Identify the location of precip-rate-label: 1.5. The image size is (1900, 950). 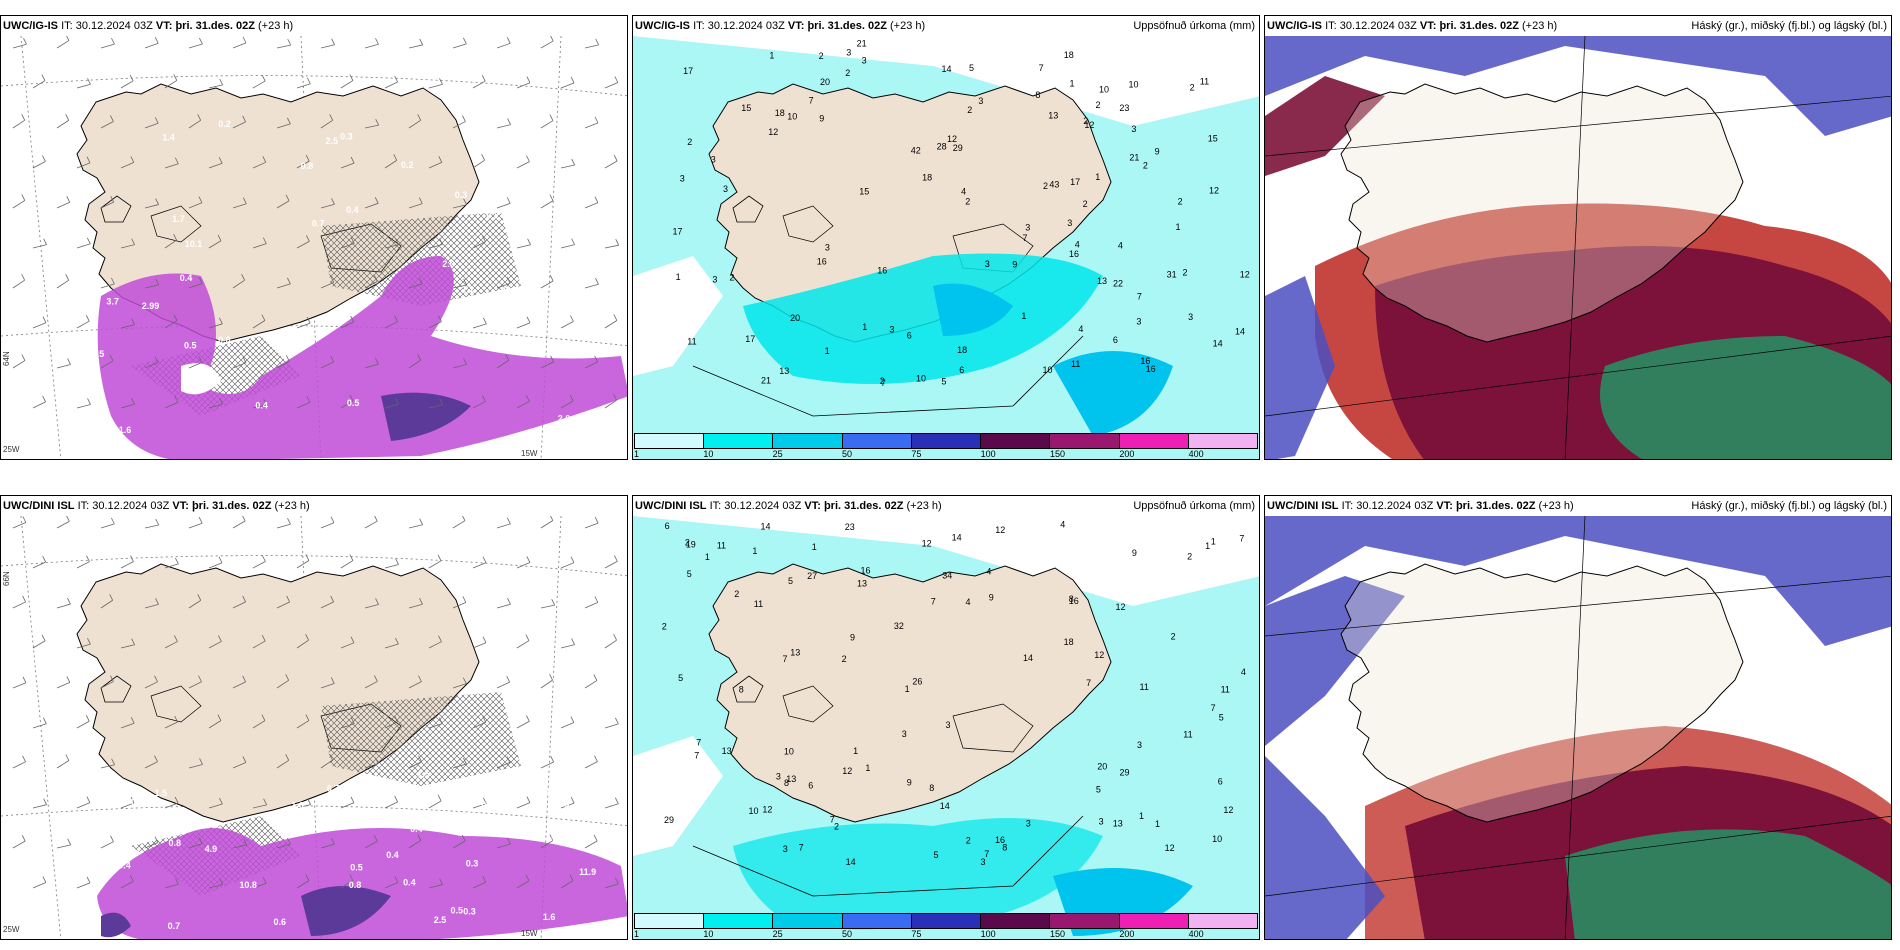
(423, 775).